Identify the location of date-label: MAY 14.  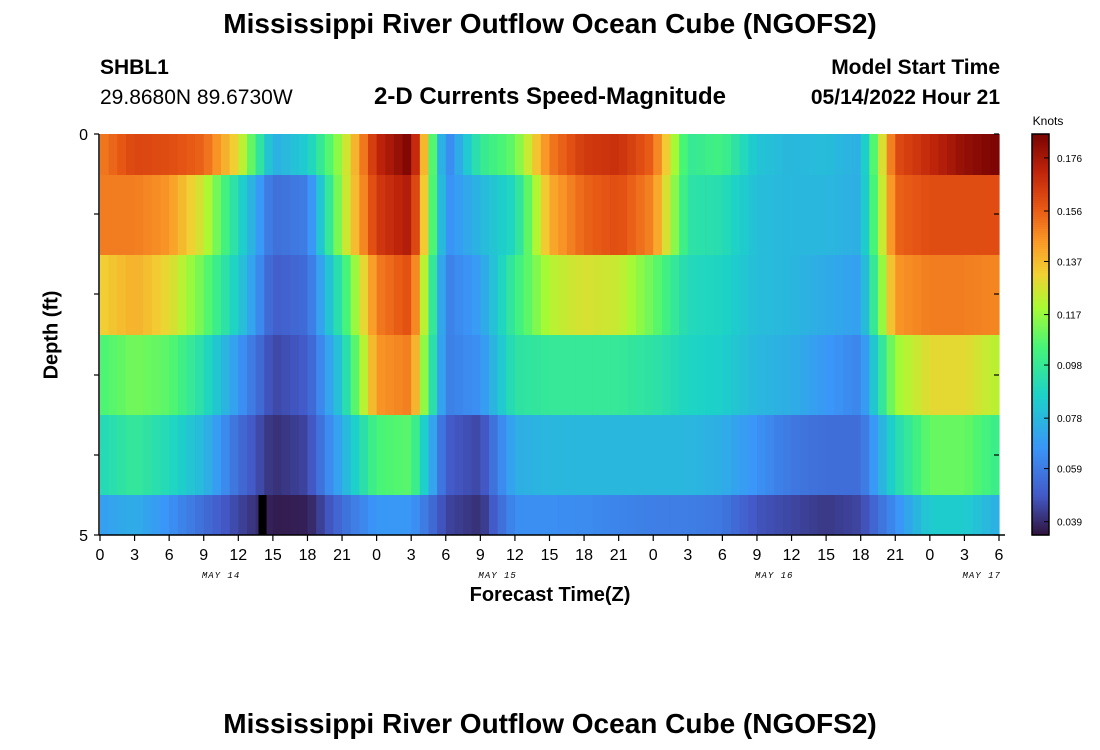
(221, 576).